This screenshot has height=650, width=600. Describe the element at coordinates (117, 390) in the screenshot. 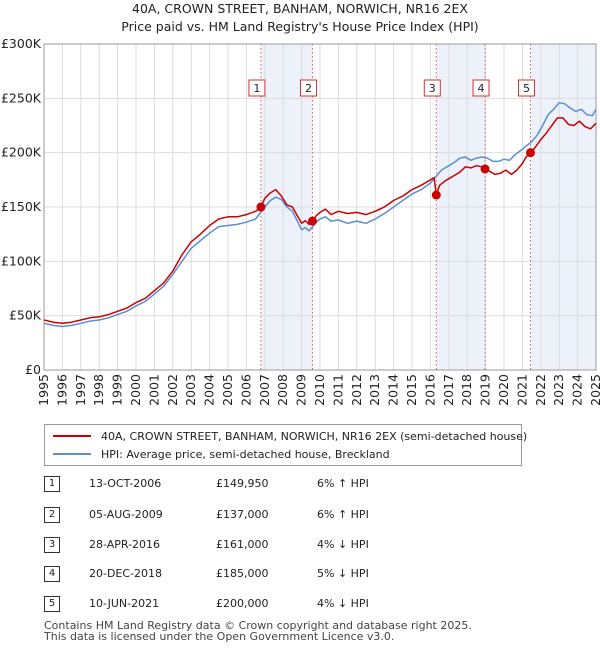

I see `x-tick-label: 1999` at that location.